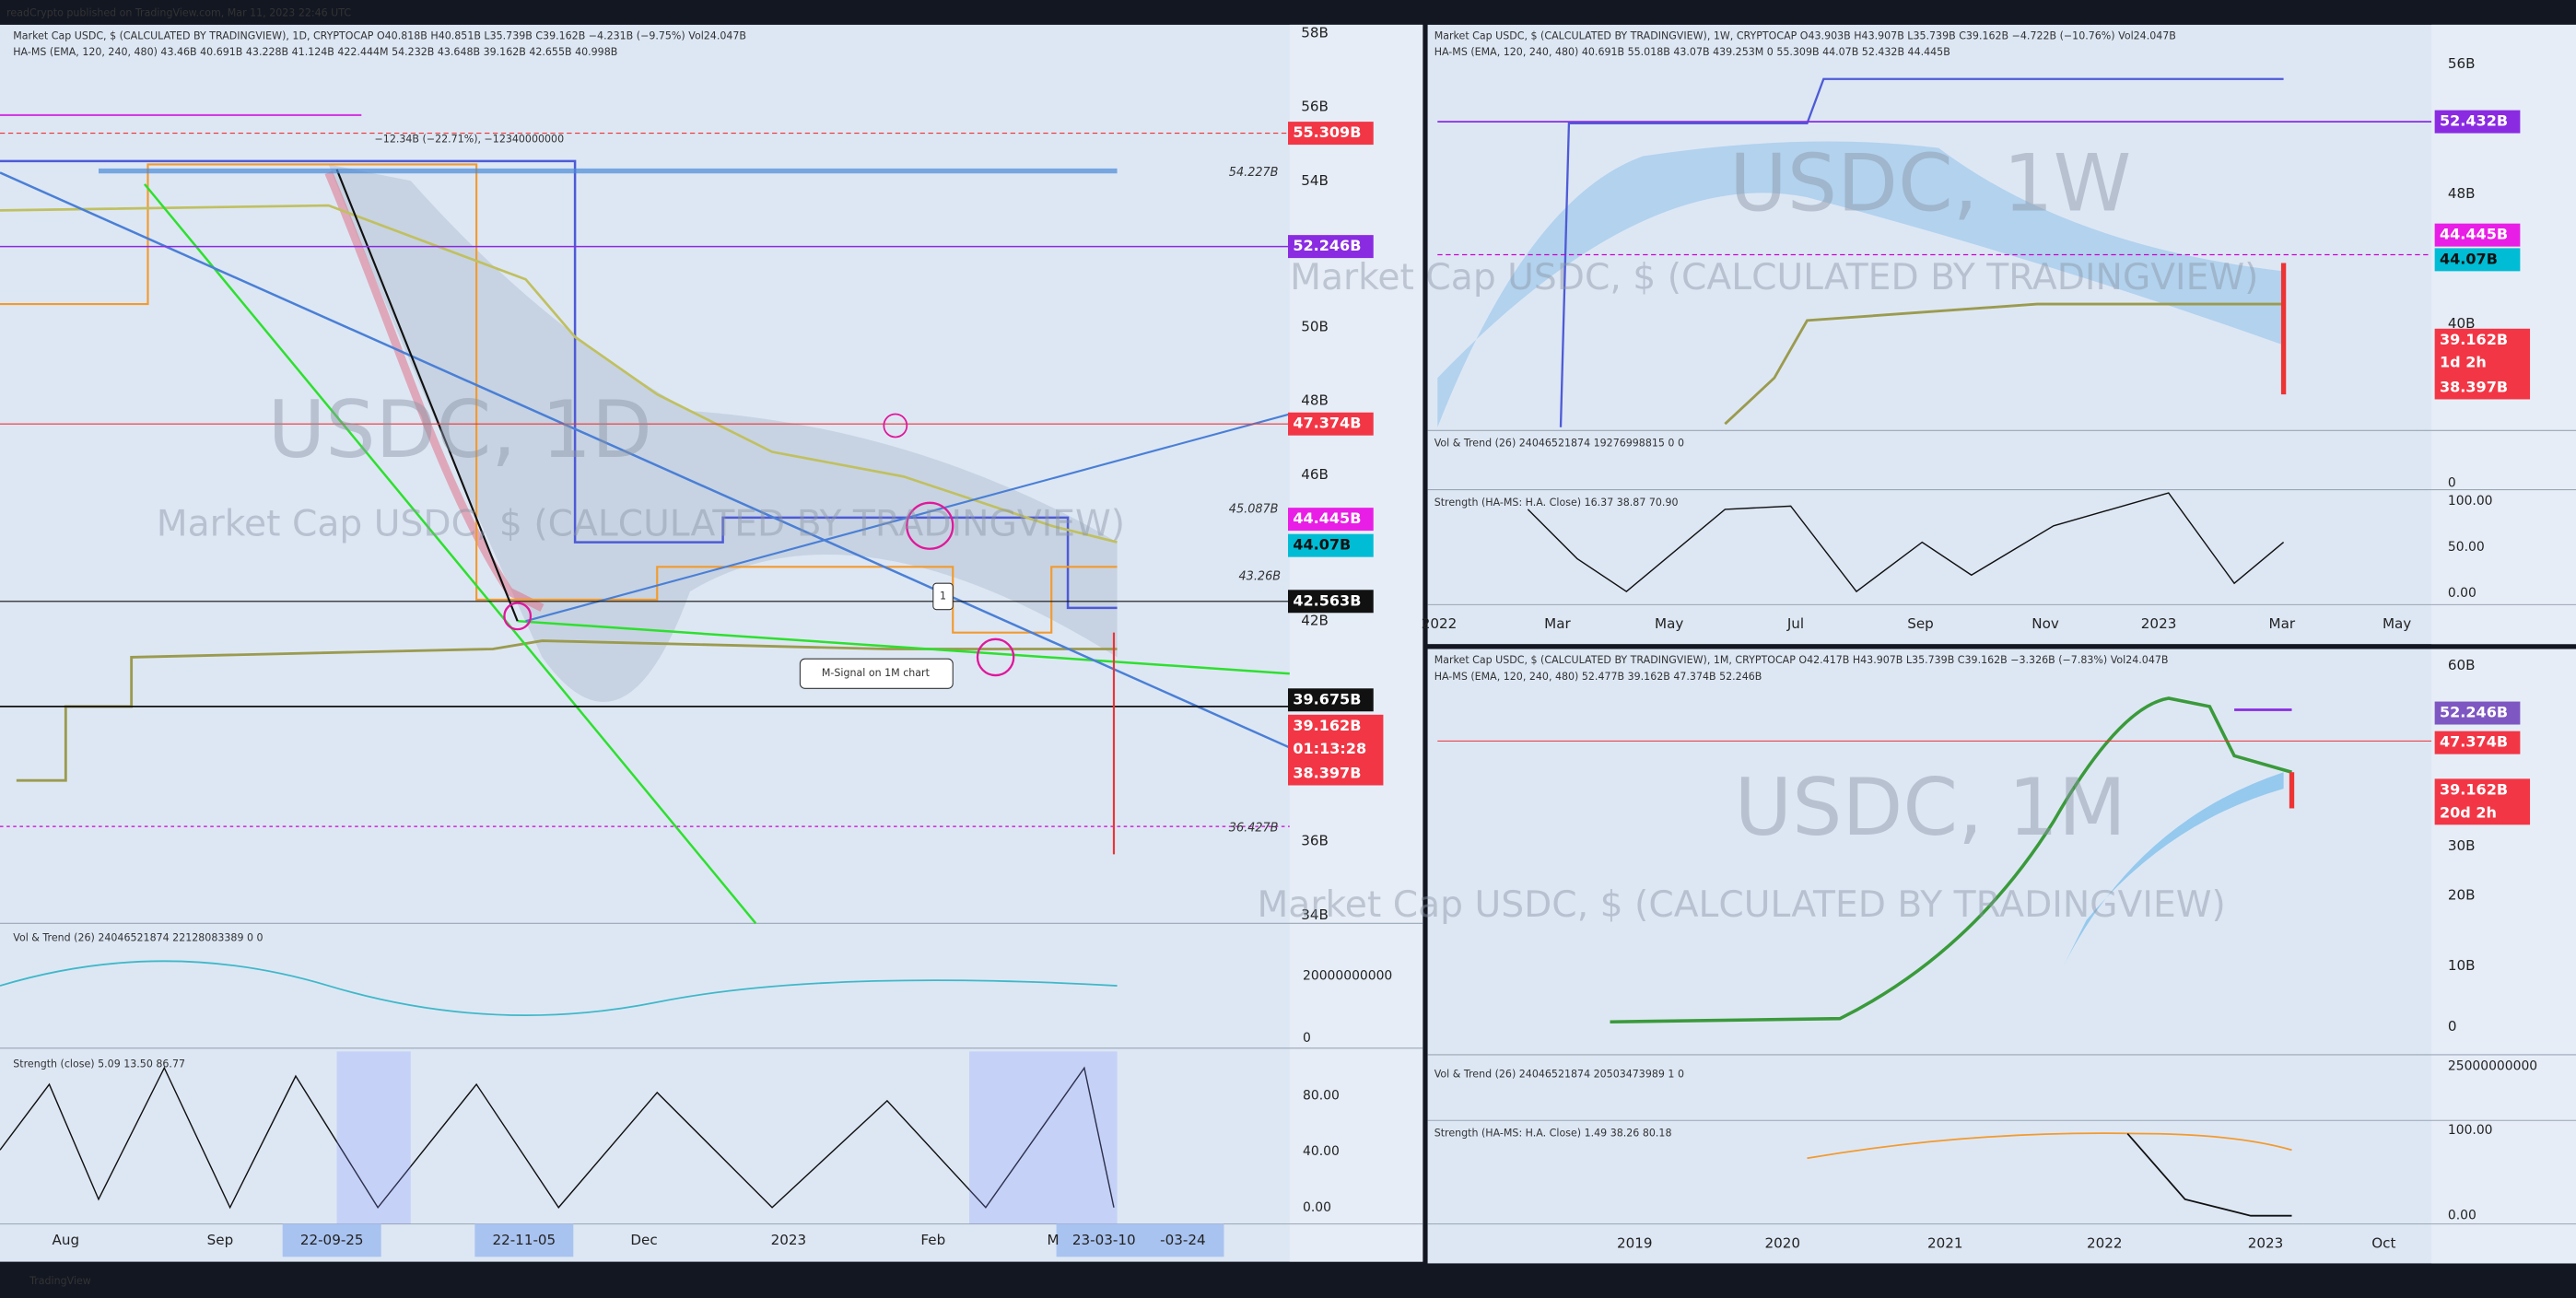 Image resolution: width=2576 pixels, height=1298 pixels. Describe the element at coordinates (1260, 577) in the screenshot. I see `annotation: 43.26B` at that location.